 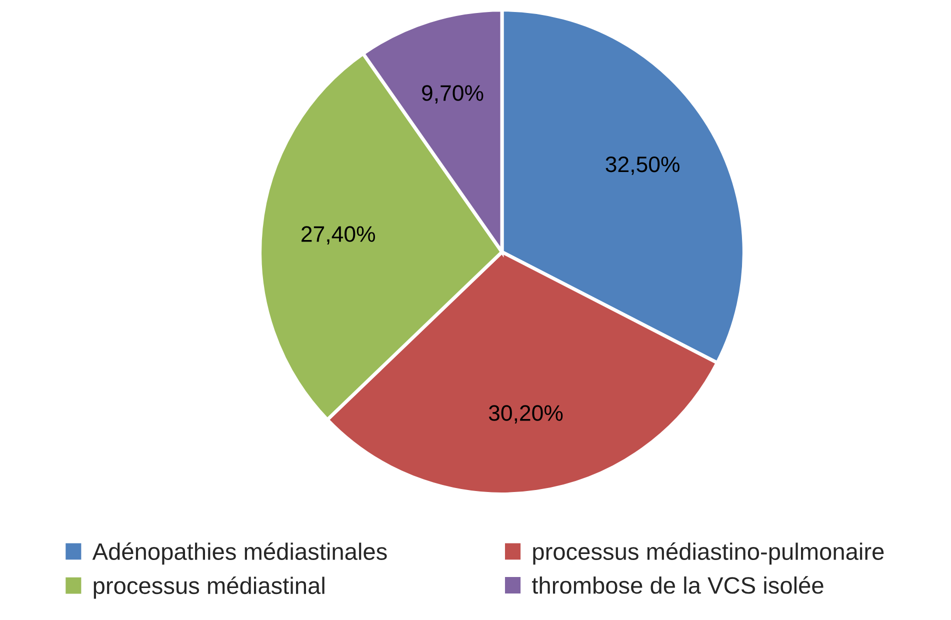 What do you see at coordinates (708, 553) in the screenshot?
I see `legend-label: processus médiastino-pulmonaire` at bounding box center [708, 553].